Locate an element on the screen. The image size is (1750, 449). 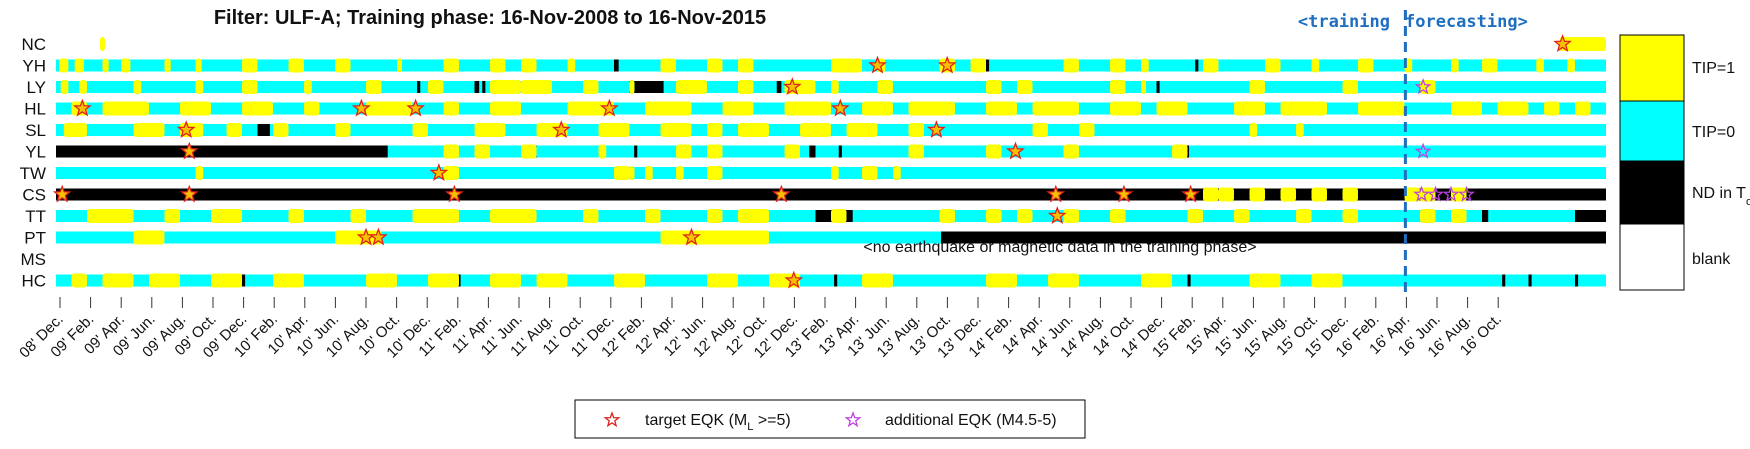
station-row-yh is located at coordinates (831, 64).